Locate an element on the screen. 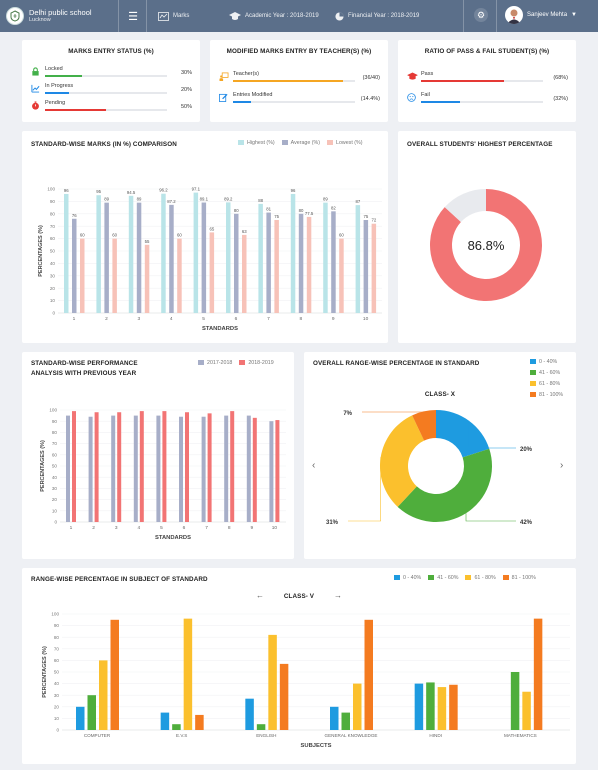 This screenshot has width=598, height=770. menu-icon: ☰ is located at coordinates (133, 16).